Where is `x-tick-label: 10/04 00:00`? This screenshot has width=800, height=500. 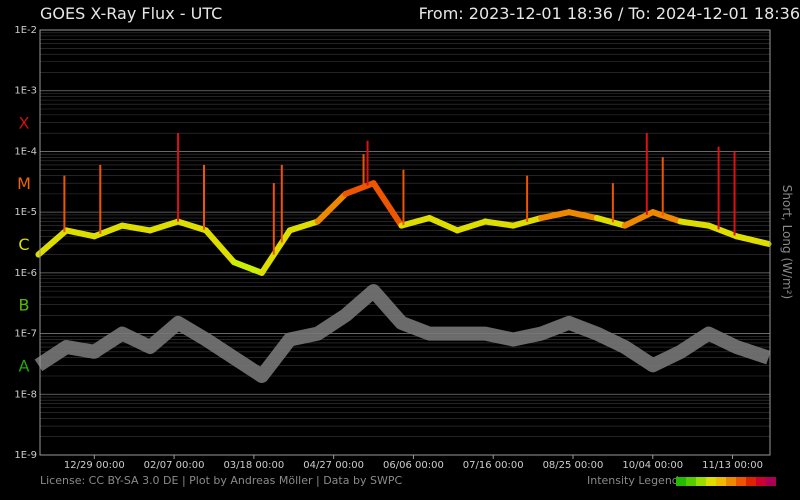
x-tick-label: 10/04 00:00 is located at coordinates (652, 465).